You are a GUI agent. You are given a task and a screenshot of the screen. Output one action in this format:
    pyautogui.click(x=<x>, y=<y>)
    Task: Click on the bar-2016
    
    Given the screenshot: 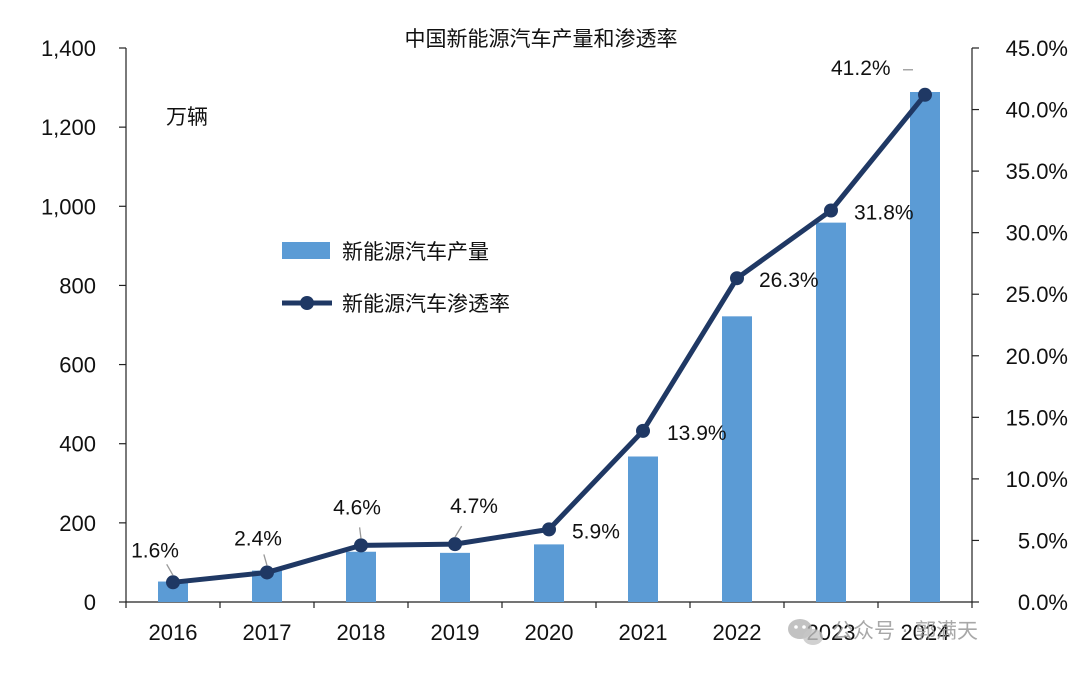 What is the action you would take?
    pyautogui.click(x=173, y=591)
    